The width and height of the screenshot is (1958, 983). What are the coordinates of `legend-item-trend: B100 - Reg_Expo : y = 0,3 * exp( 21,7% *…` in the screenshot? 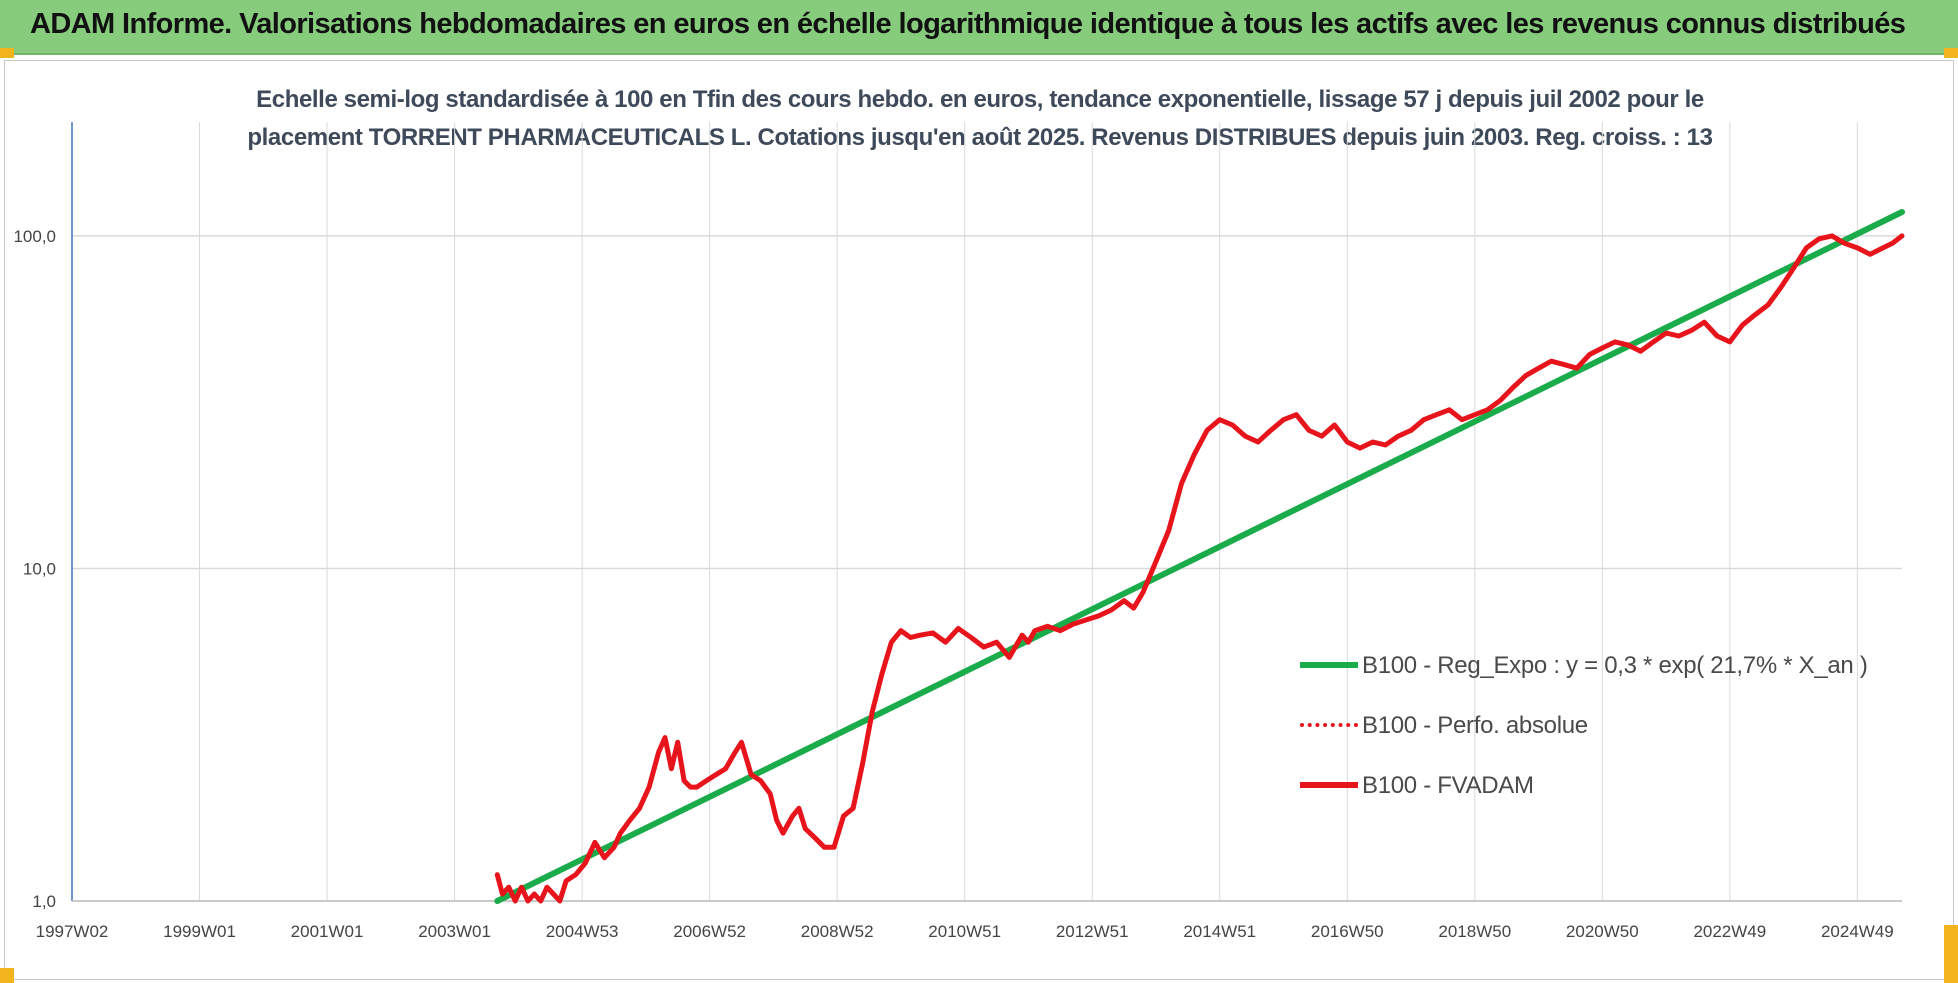 It's located at (1600, 667).